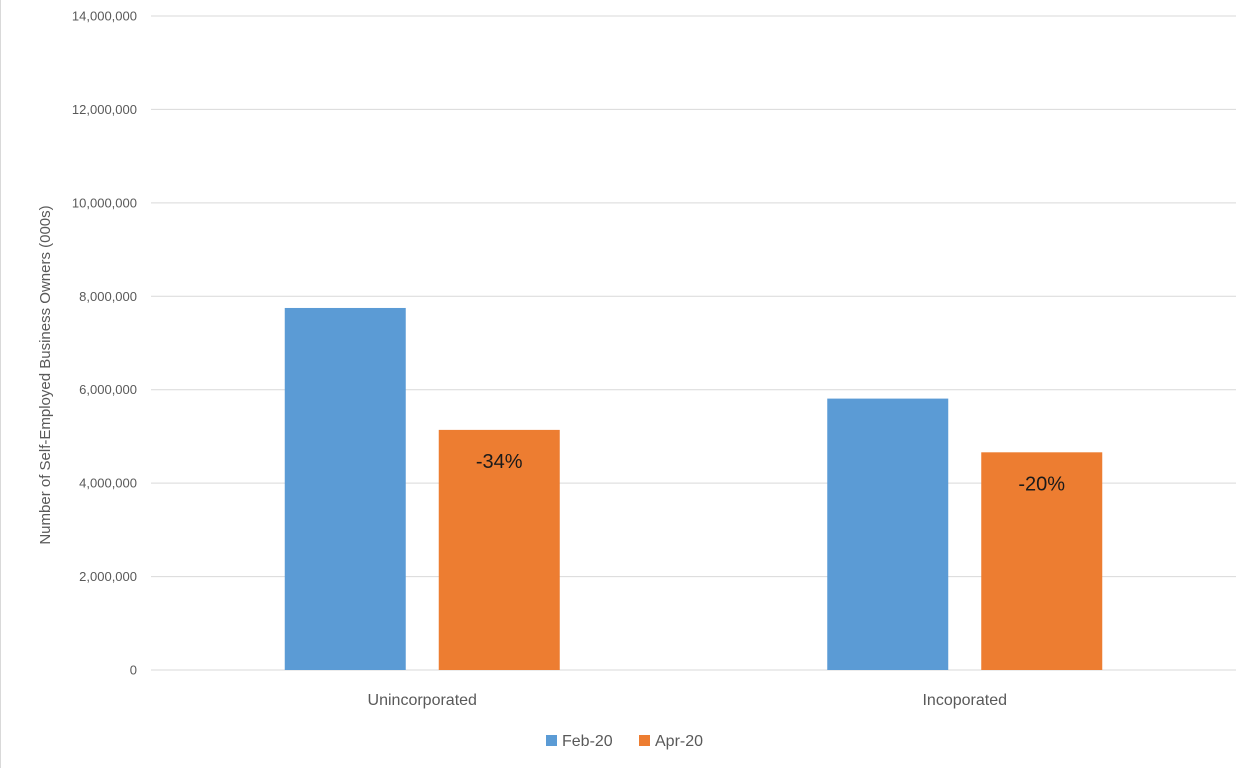 The height and width of the screenshot is (768, 1251). I want to click on x-category-label: Unincorporated, so click(422, 700).